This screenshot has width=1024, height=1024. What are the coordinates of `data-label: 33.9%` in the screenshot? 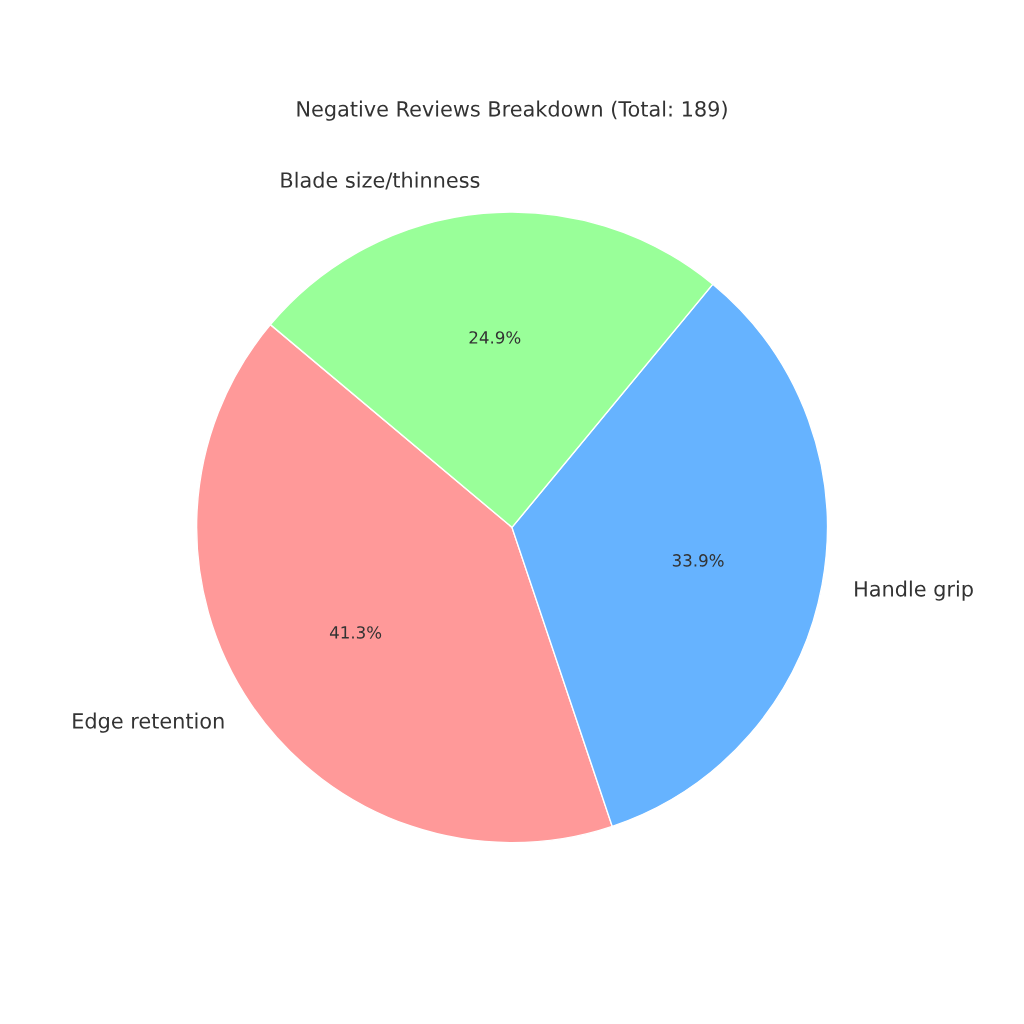 It's located at (698, 560).